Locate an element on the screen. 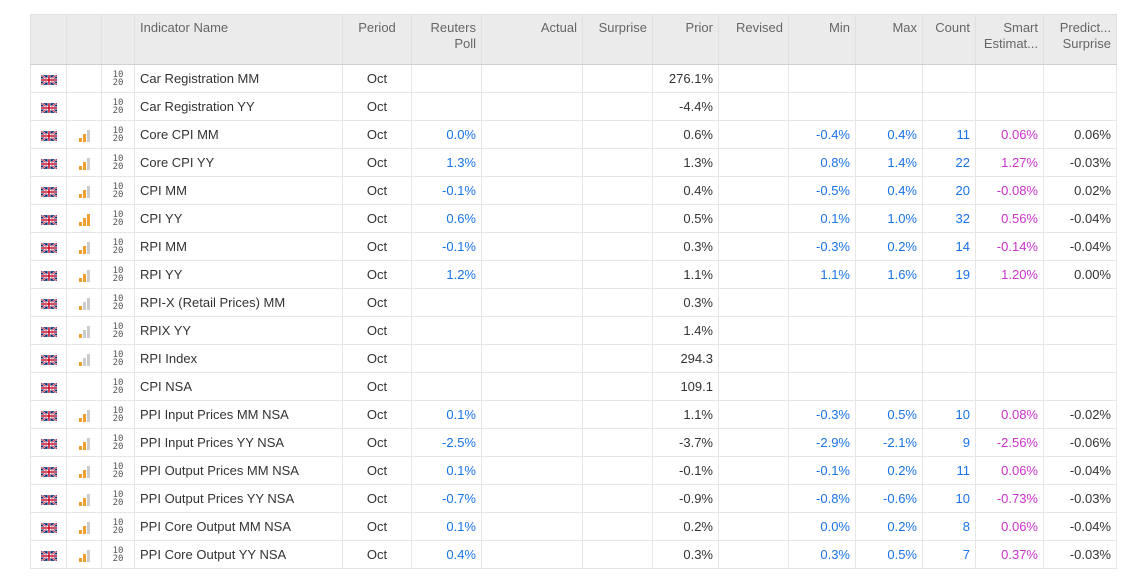  header-prior: Prior is located at coordinates (685, 39).